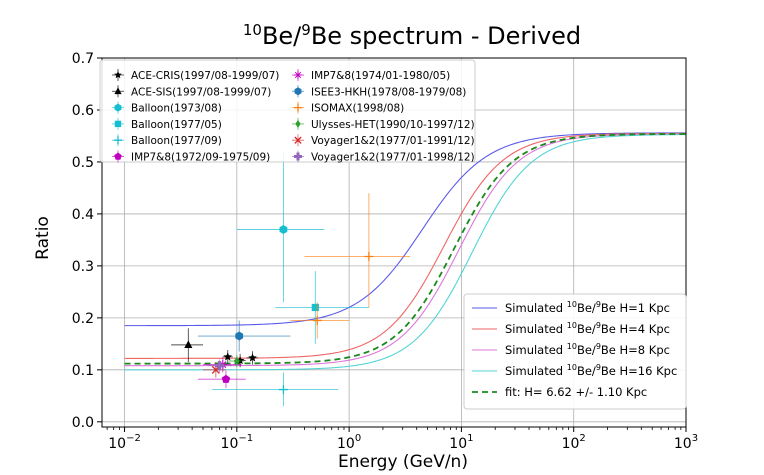 The height and width of the screenshot is (475, 764). I want to click on legend-label: ISOMAX(1998/08), so click(357, 109).